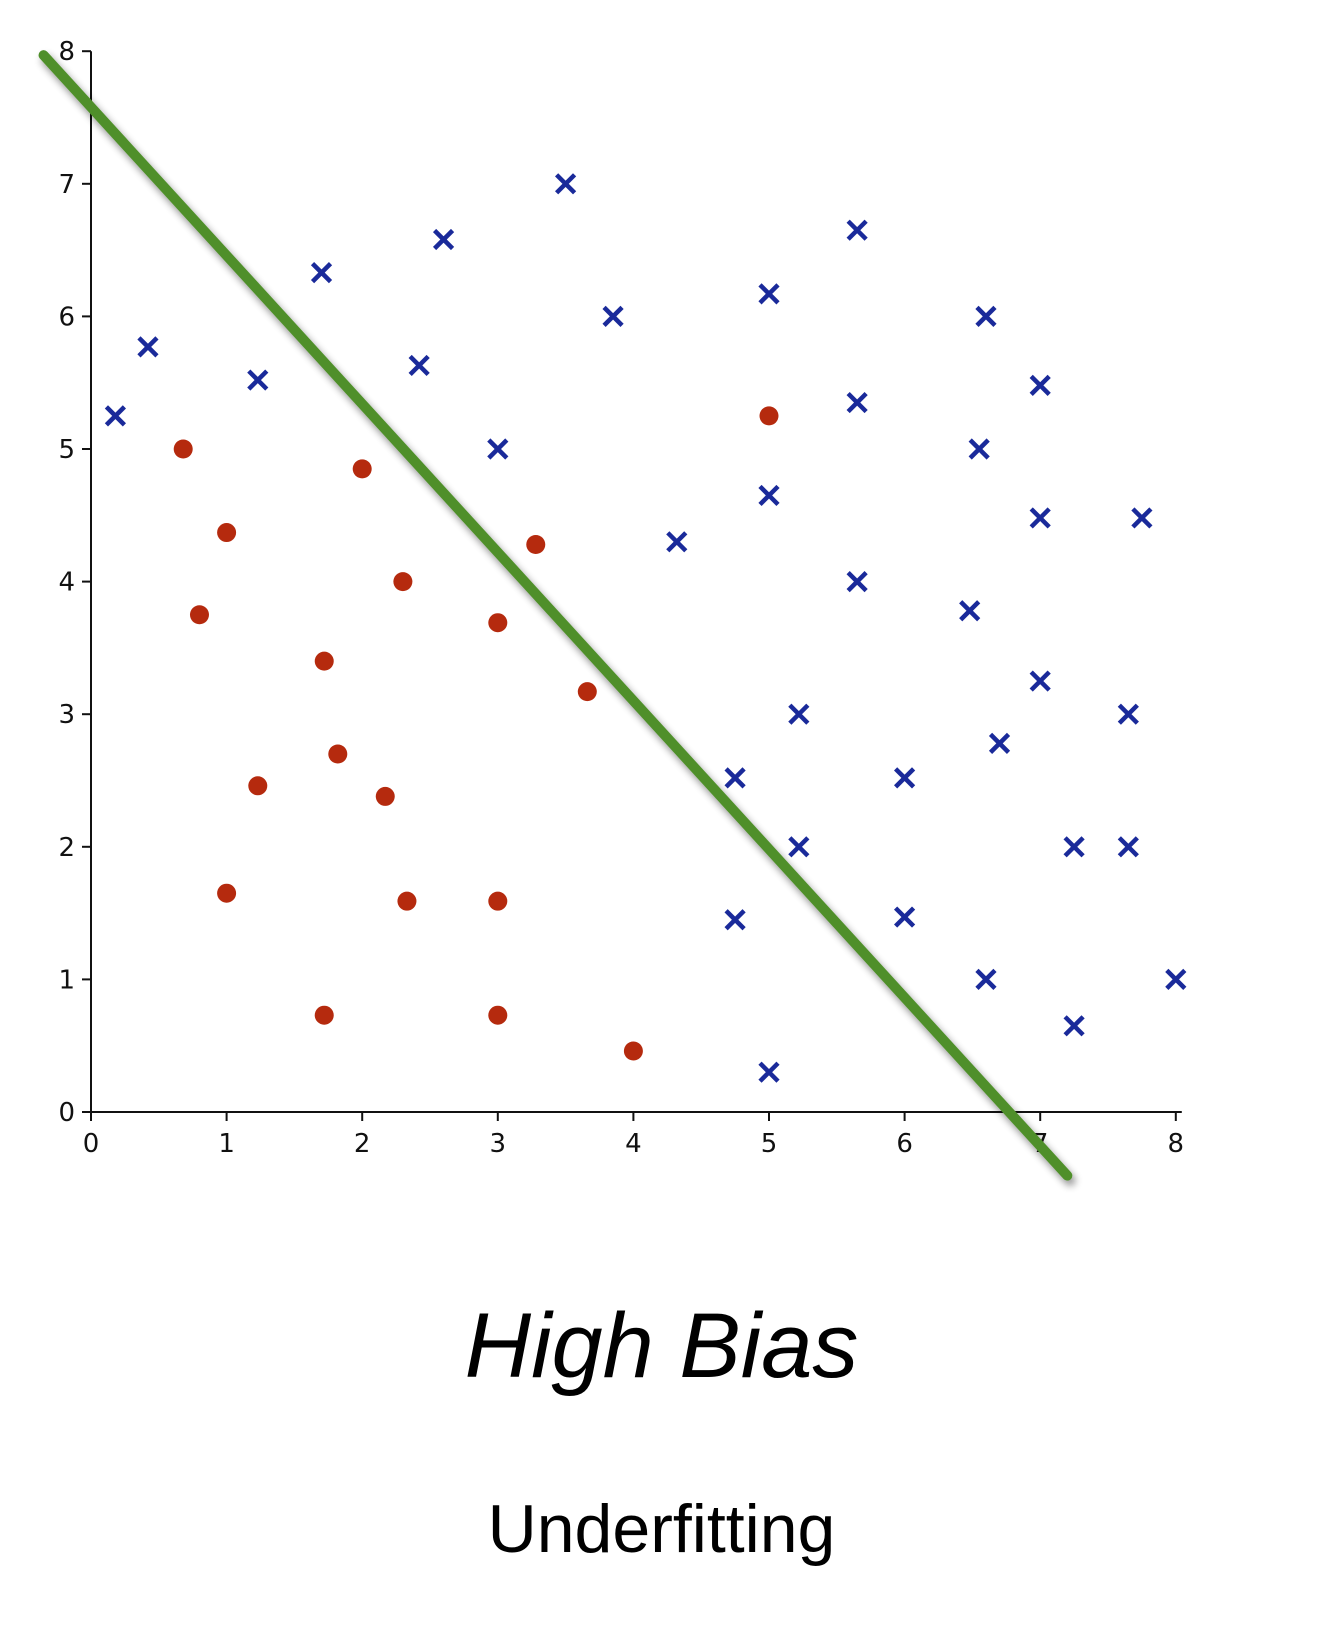  Describe the element at coordinates (498, 1144) in the screenshot. I see `x-tick-label: 3` at that location.